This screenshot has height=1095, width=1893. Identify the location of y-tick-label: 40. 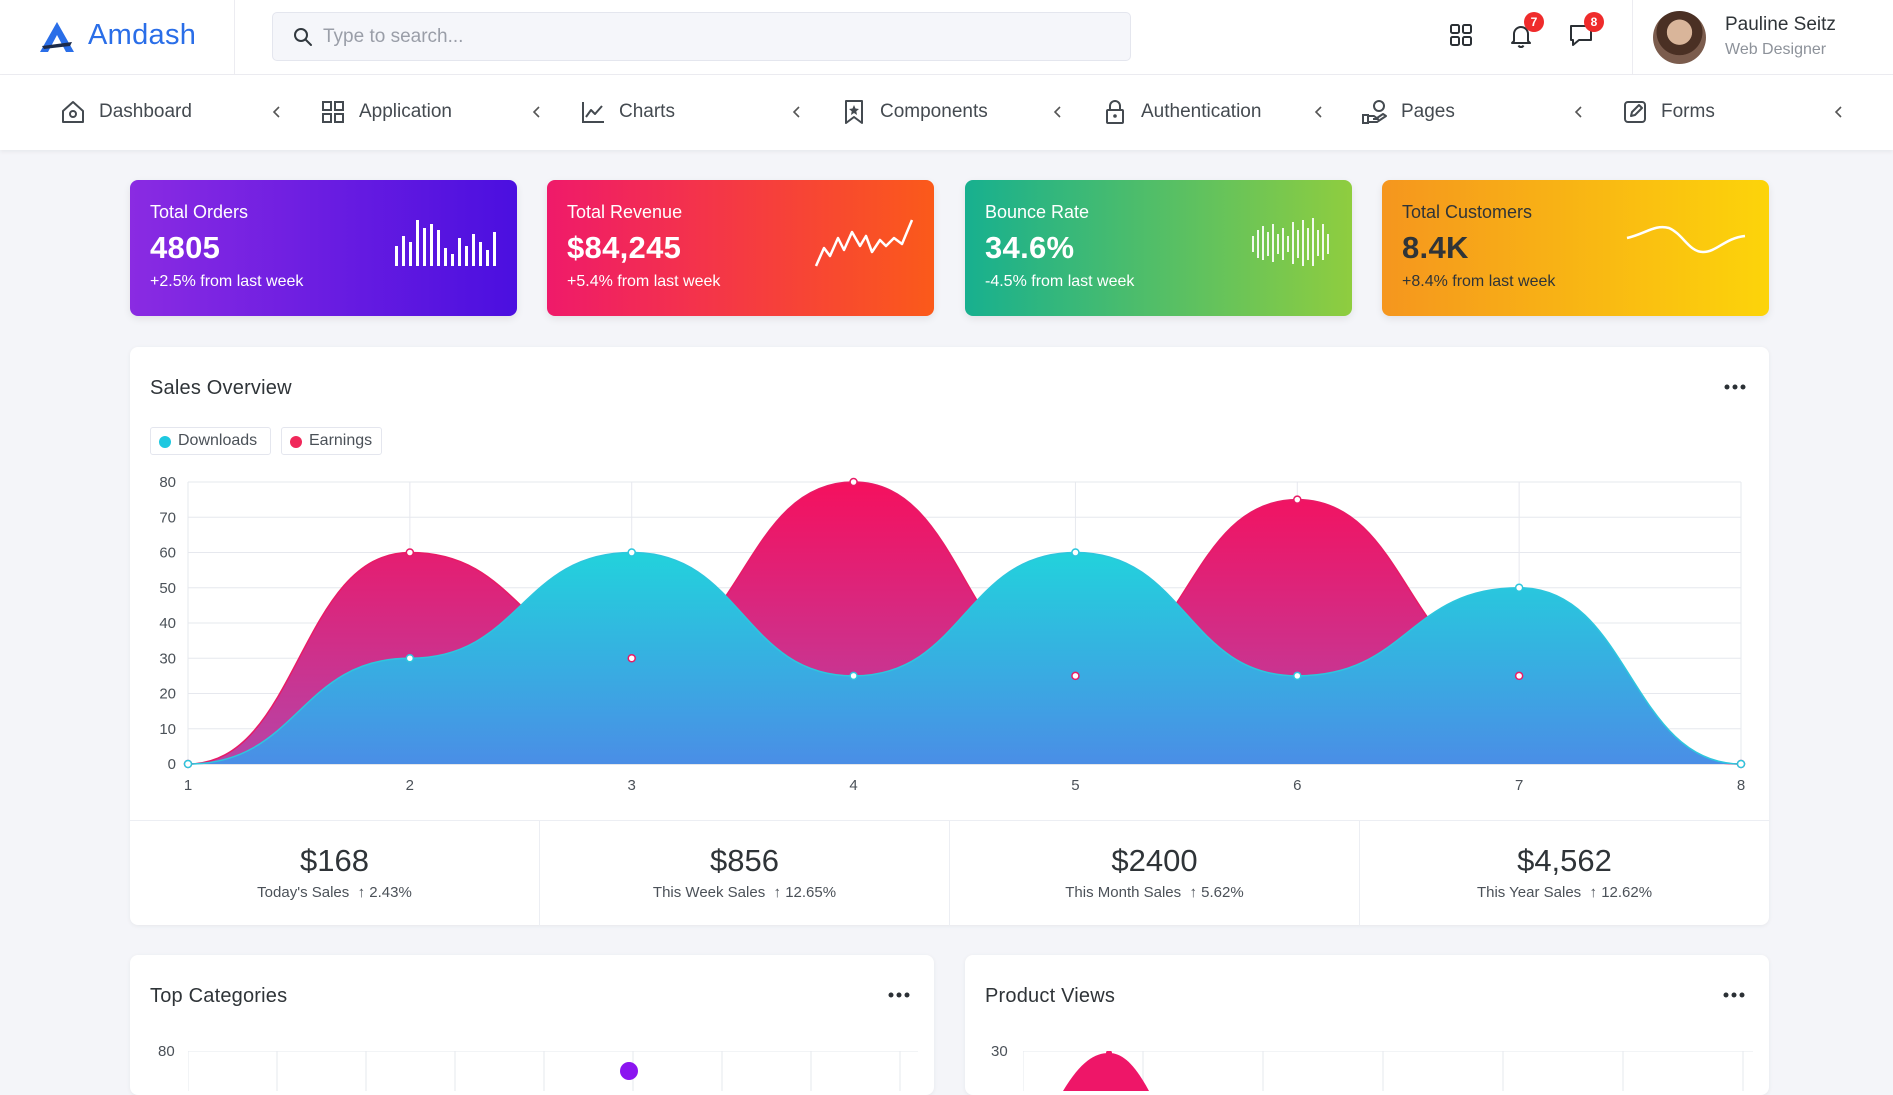
(167, 623).